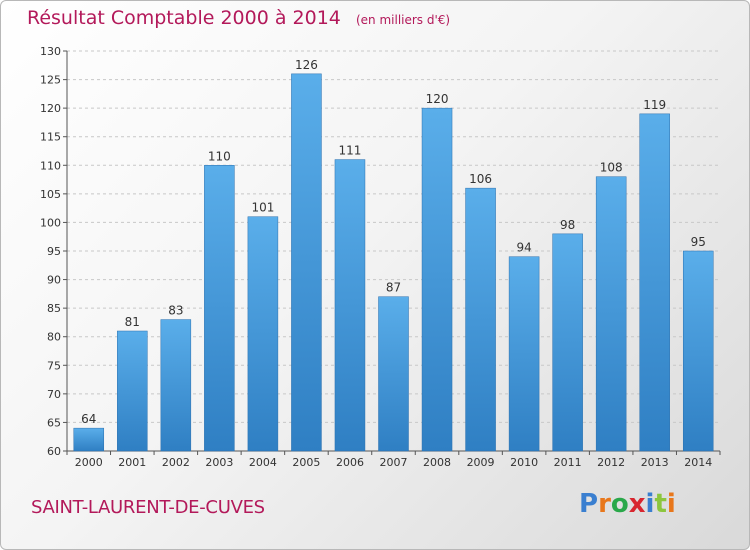  Describe the element at coordinates (350, 151) in the screenshot. I see `data-label-2006: 111` at that location.